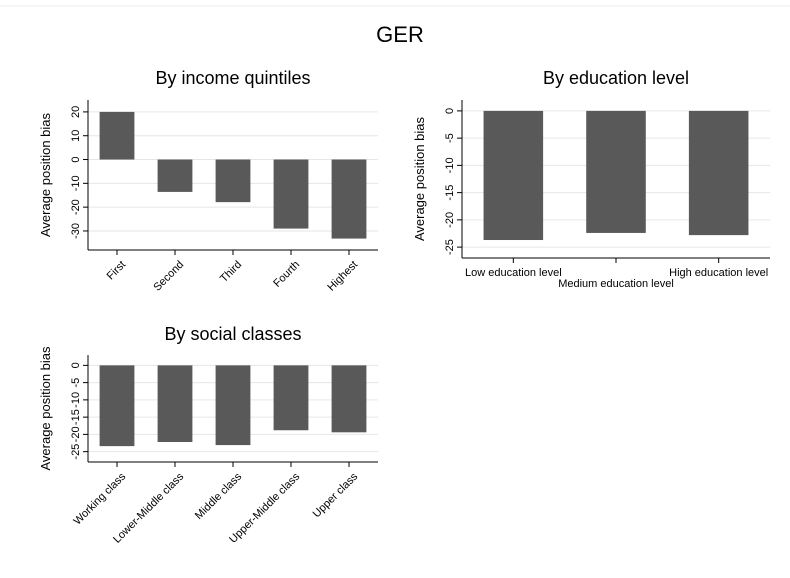 The image size is (790, 578). Describe the element at coordinates (232, 334) in the screenshot. I see `chart-title: By social classes` at that location.